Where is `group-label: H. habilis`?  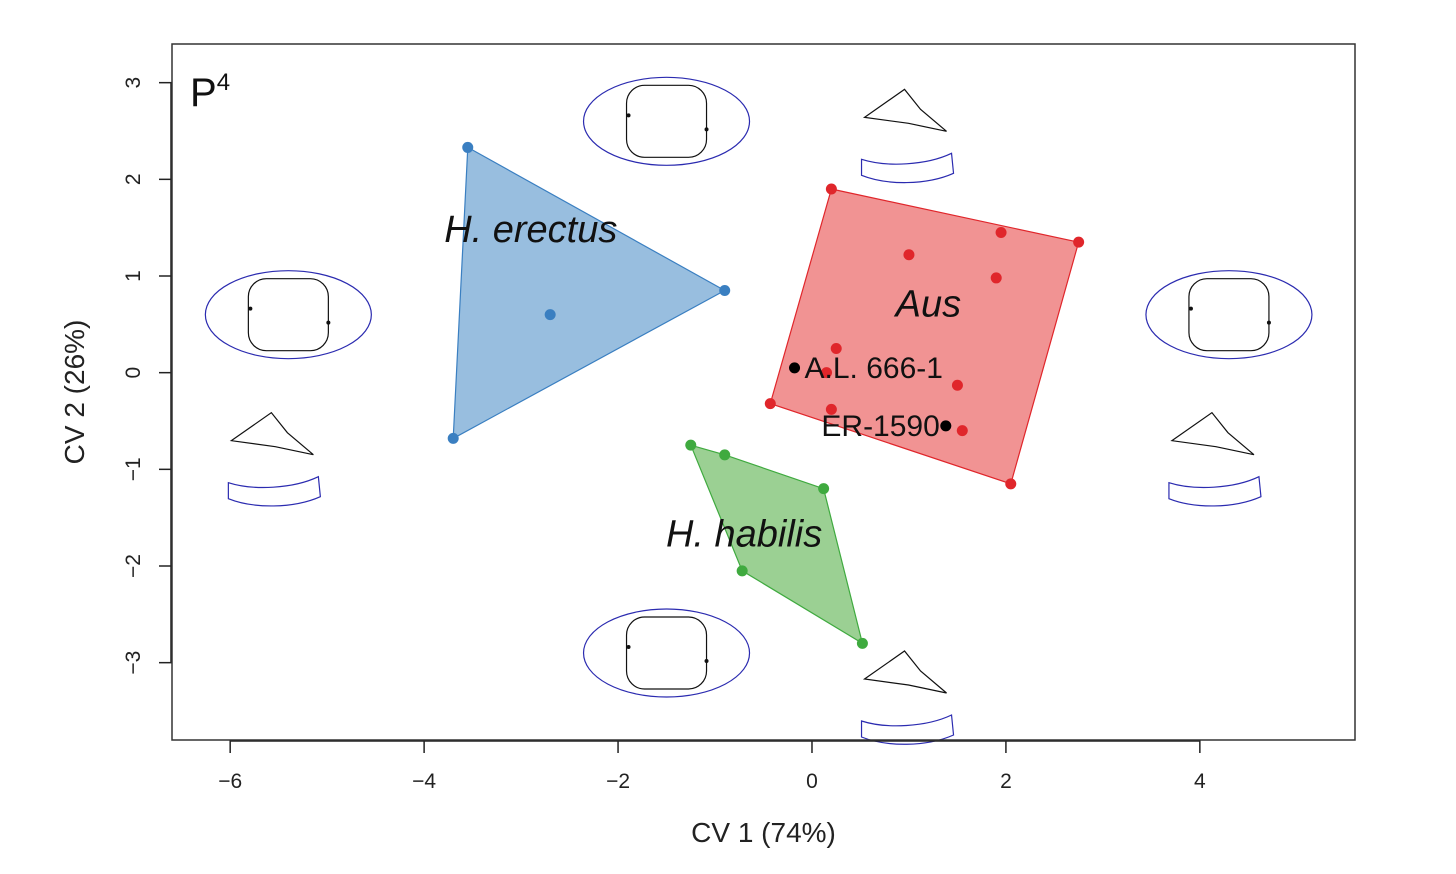 group-label: H. habilis is located at coordinates (744, 535).